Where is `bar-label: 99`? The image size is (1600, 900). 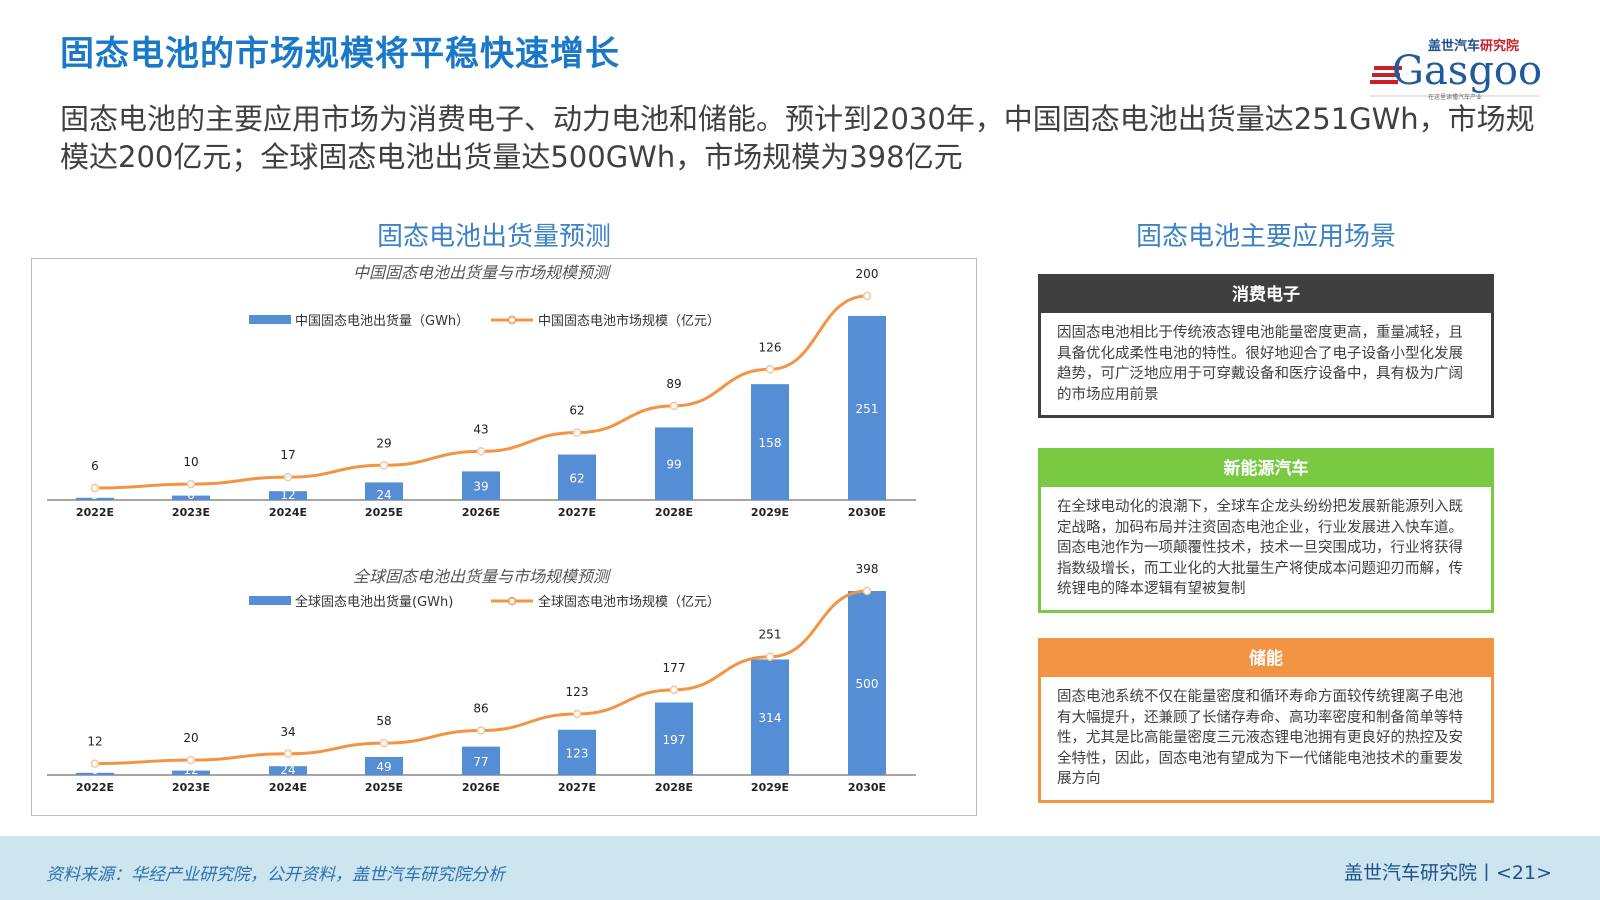 bar-label: 99 is located at coordinates (673, 465).